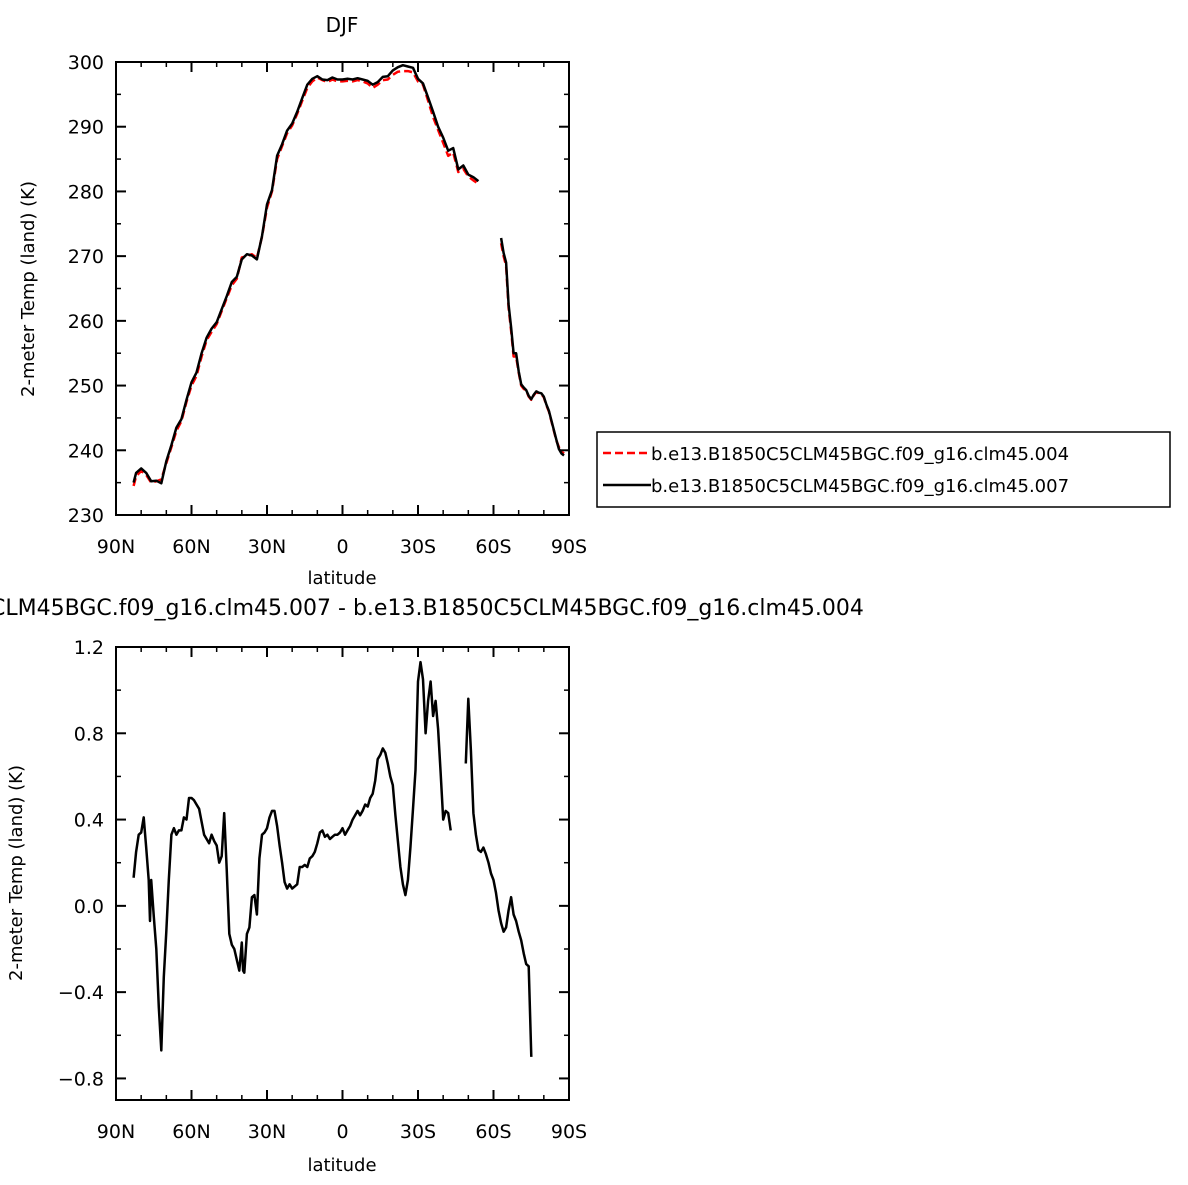  I want to click on y-tick-label: 290, so click(86, 128).